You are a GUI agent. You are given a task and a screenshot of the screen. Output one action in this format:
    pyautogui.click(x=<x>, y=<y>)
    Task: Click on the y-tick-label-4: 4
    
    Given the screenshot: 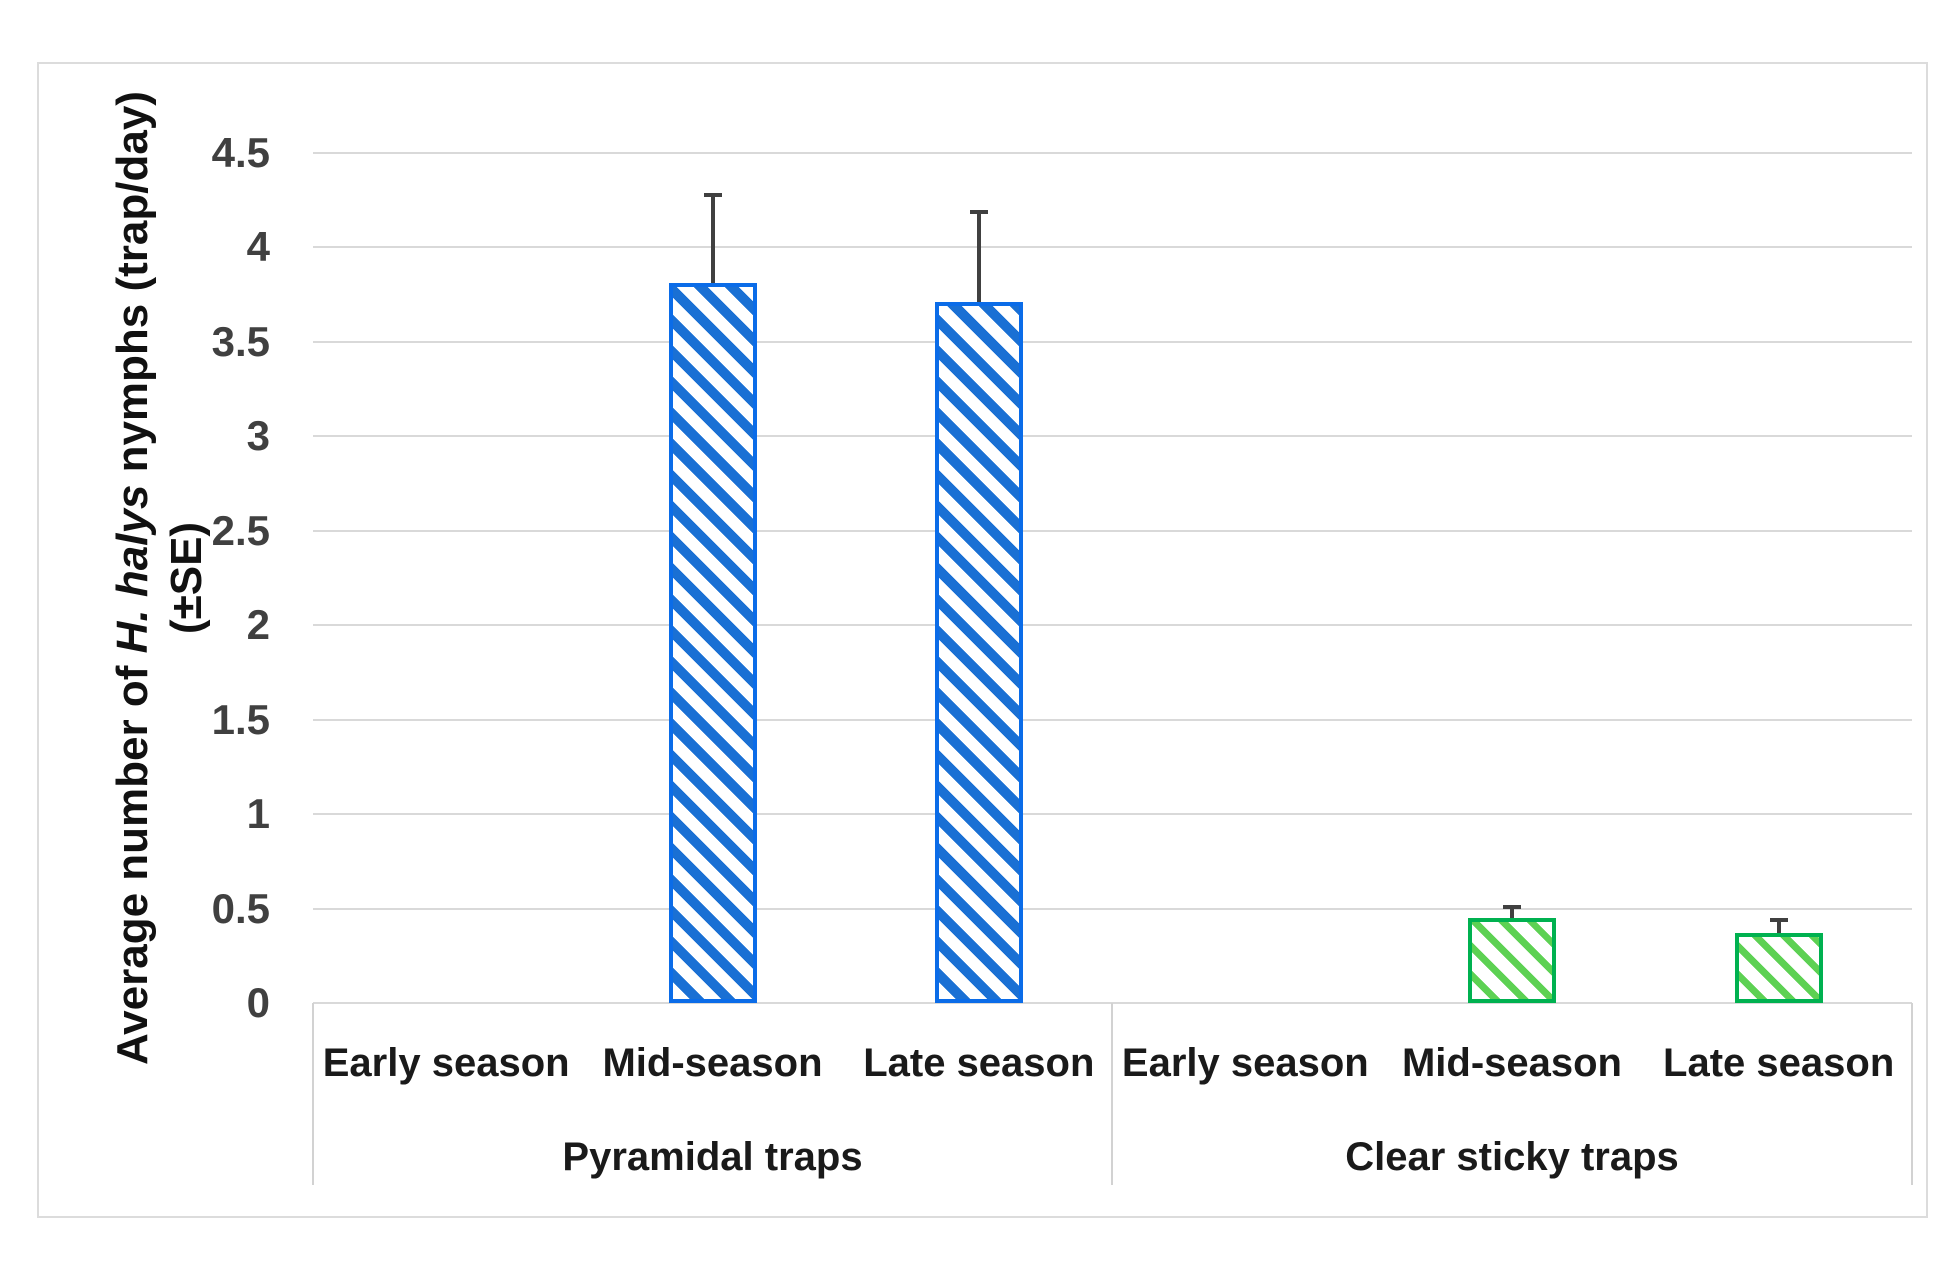 What is the action you would take?
    pyautogui.click(x=258, y=247)
    